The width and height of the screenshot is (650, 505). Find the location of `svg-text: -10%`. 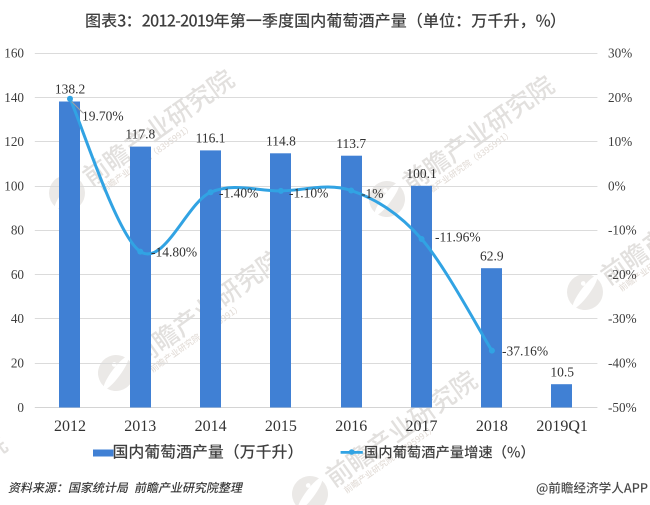

svg-text: -10% is located at coordinates (622, 230).